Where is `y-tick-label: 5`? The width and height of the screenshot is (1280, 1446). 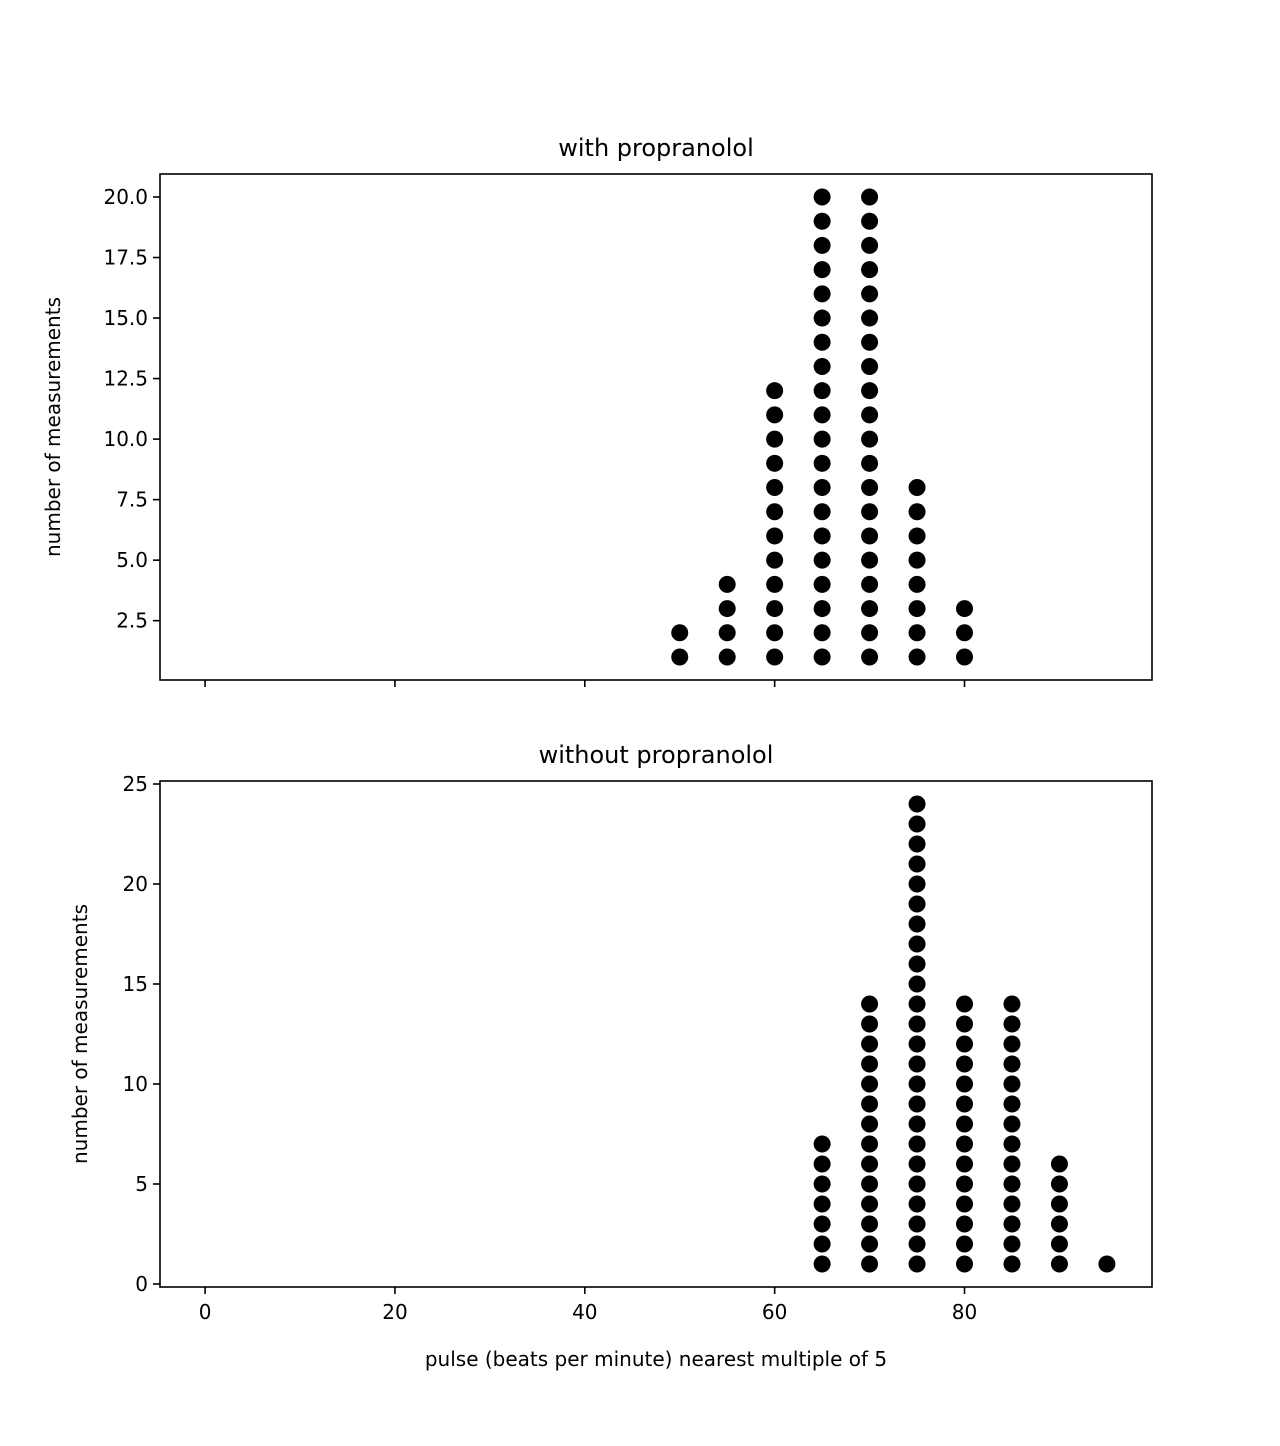
y-tick-label: 5 is located at coordinates (141, 1184).